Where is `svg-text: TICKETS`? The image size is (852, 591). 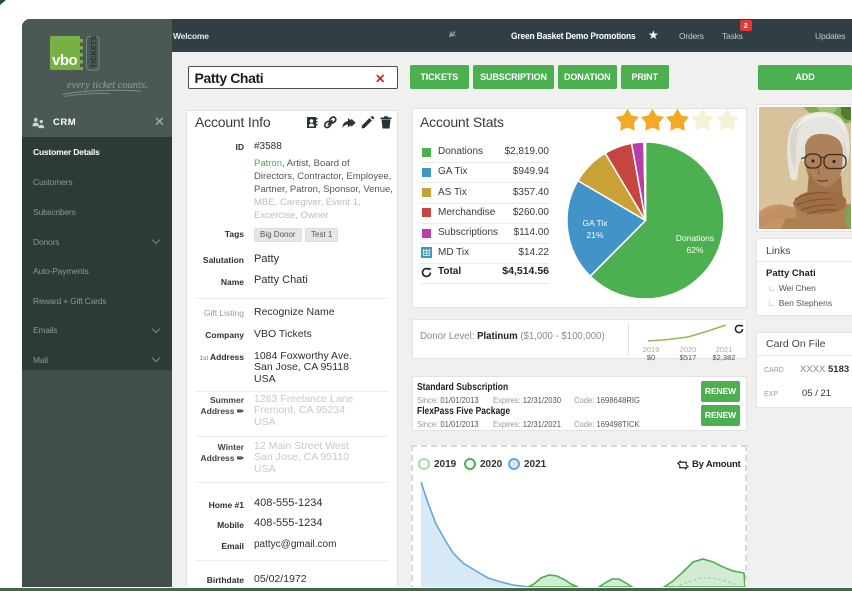 svg-text: TICKETS is located at coordinates (93, 52).